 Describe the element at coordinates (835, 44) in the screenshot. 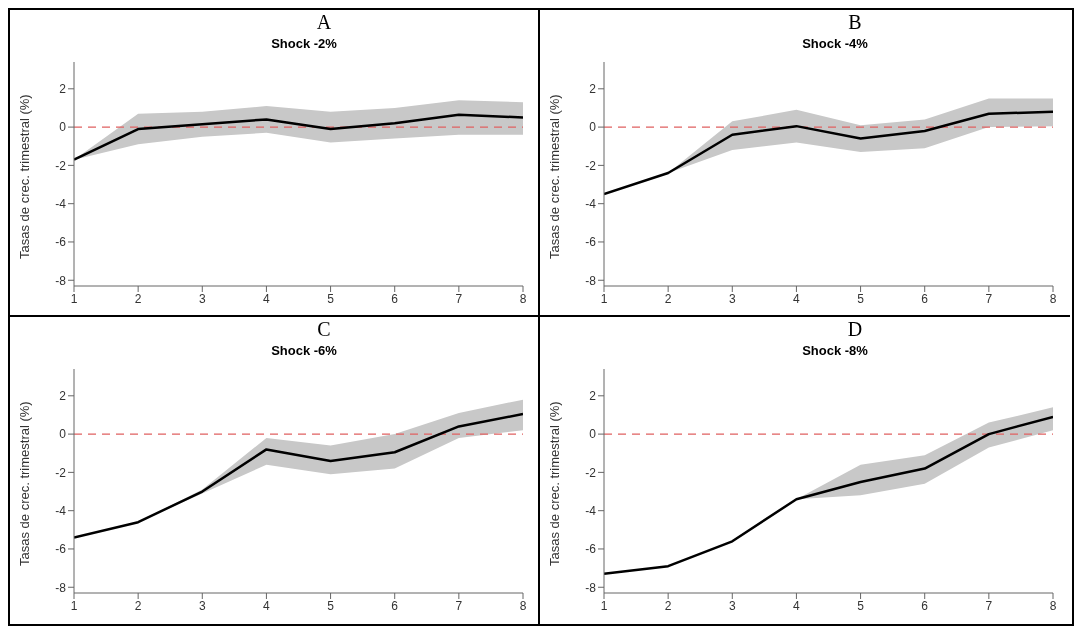

I see `chart-subtitle: Shock -4%` at that location.